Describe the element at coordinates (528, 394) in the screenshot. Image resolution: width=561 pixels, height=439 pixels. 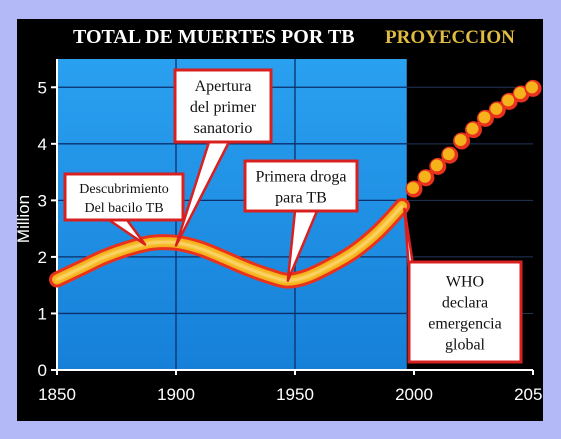
I see `x-tick-label: 2050` at that location.